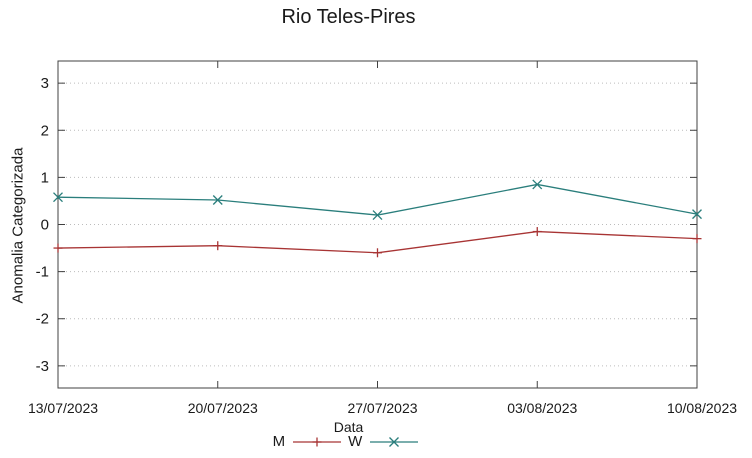 The height and width of the screenshot is (458, 752). What do you see at coordinates (348, 17) in the screenshot?
I see `chart-title: Rio Teles-Pires` at bounding box center [348, 17].